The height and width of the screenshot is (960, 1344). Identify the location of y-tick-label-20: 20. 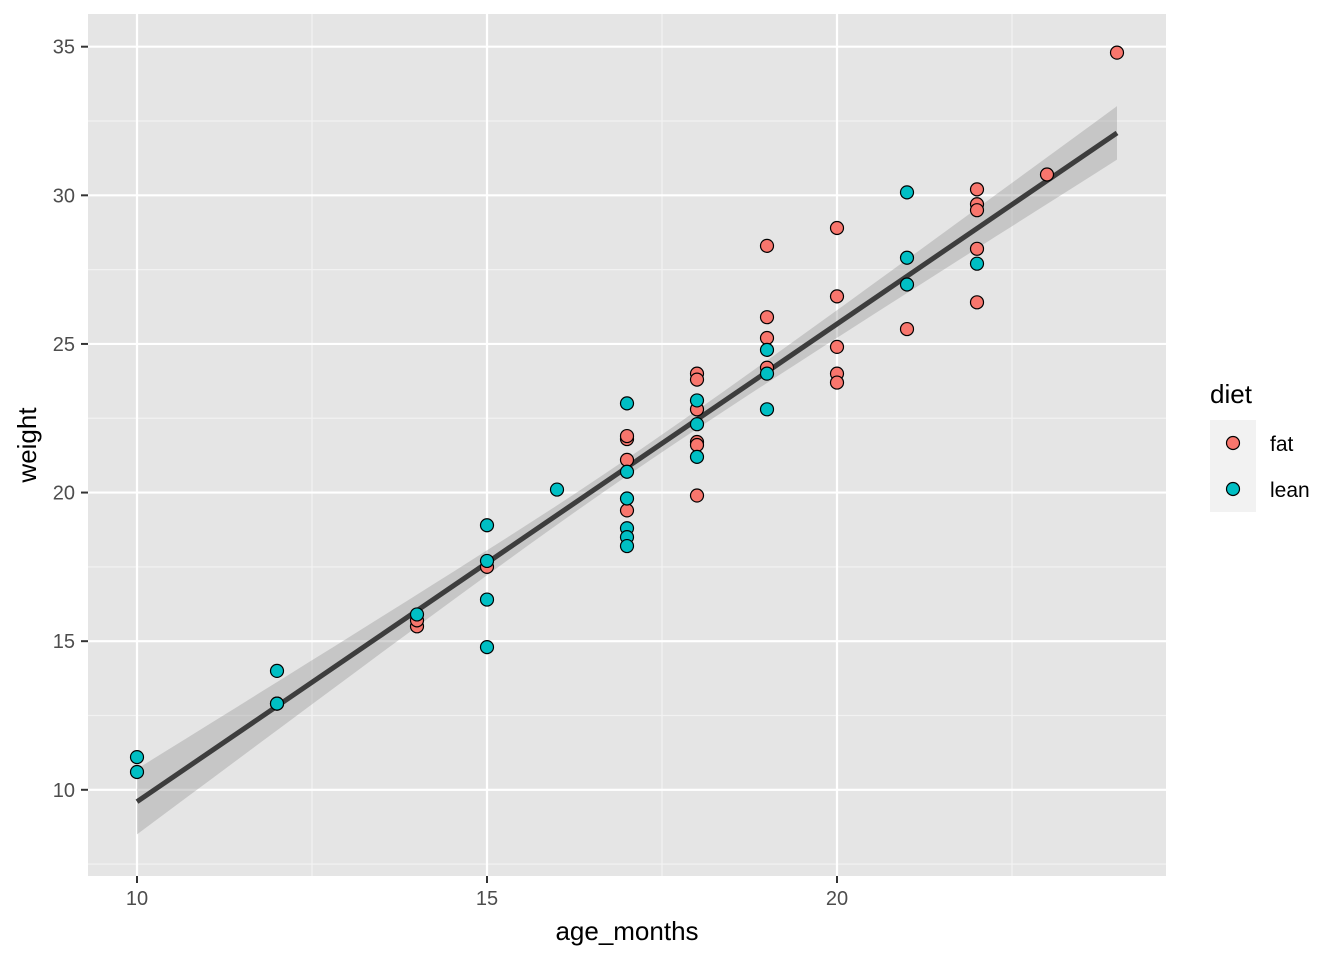
(64, 494).